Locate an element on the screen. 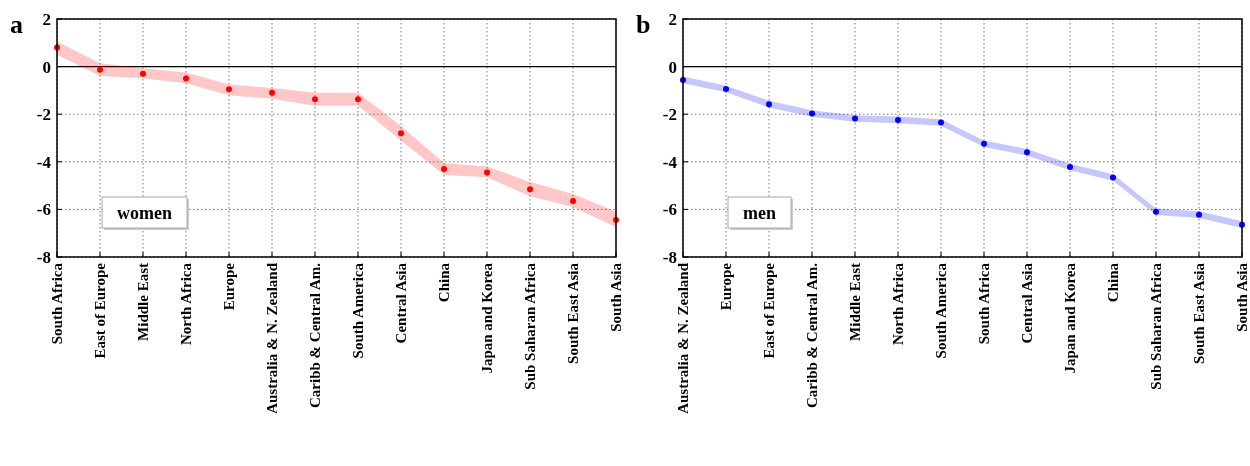 Image resolution: width=1250 pixels, height=466 pixels. chart-title: a is located at coordinates (16, 24).